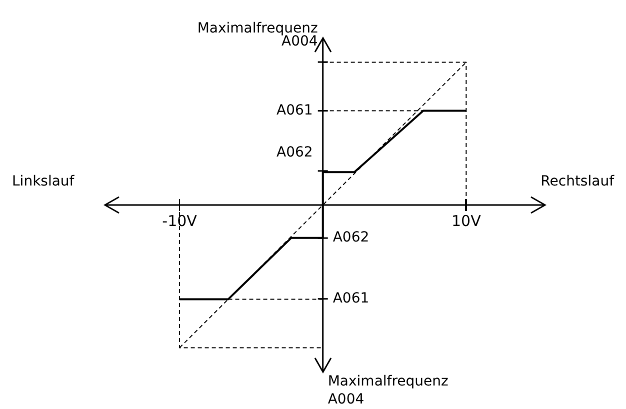 The width and height of the screenshot is (626, 409). What do you see at coordinates (44, 182) in the screenshot?
I see `text: Linkslauf` at bounding box center [44, 182].